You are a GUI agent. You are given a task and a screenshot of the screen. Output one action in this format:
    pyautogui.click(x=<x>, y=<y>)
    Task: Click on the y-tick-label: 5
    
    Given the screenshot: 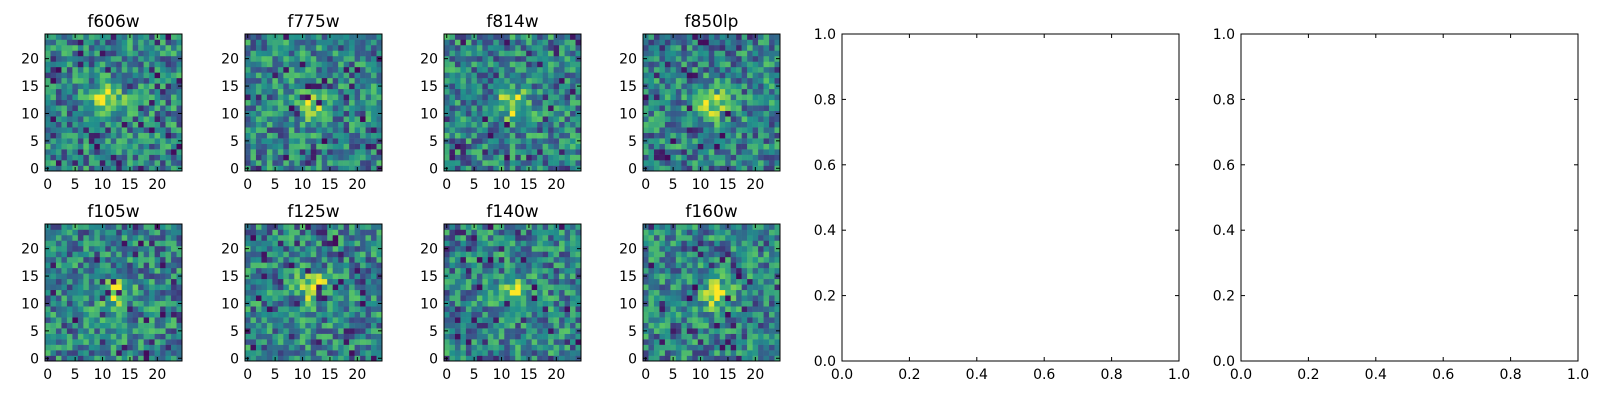 What is the action you would take?
    pyautogui.click(x=234, y=142)
    